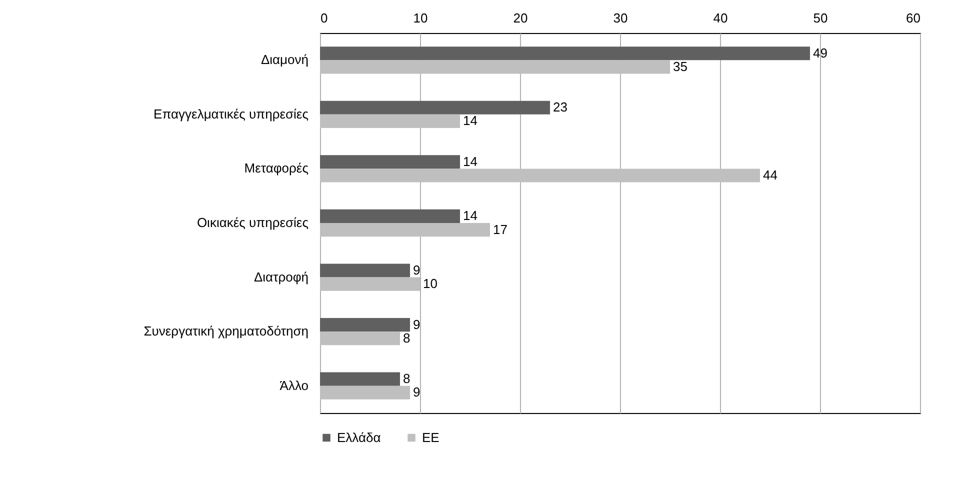 The image size is (969, 483). Describe the element at coordinates (620, 18) in the screenshot. I see `x-tick-label: 30` at that location.